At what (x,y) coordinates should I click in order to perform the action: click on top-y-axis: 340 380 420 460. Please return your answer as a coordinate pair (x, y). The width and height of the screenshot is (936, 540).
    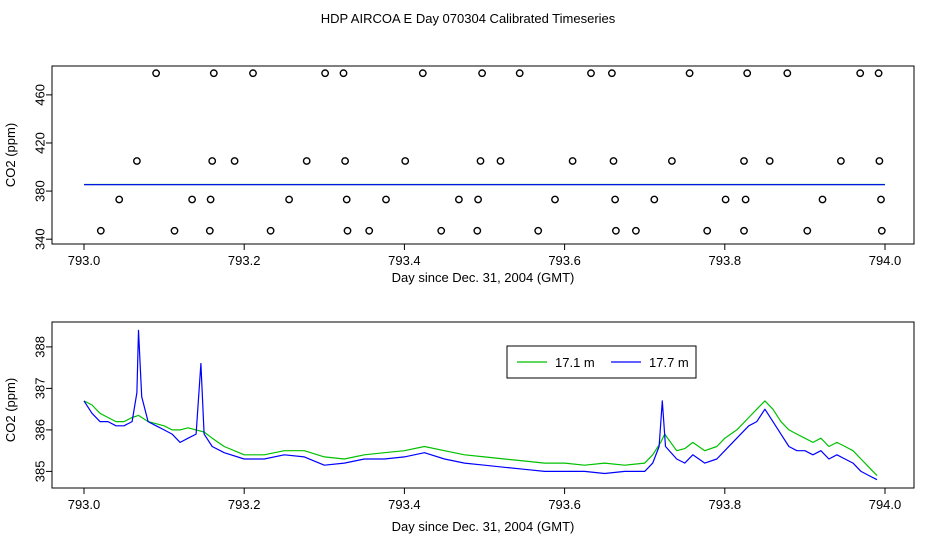
    Looking at the image, I should click on (43, 167).